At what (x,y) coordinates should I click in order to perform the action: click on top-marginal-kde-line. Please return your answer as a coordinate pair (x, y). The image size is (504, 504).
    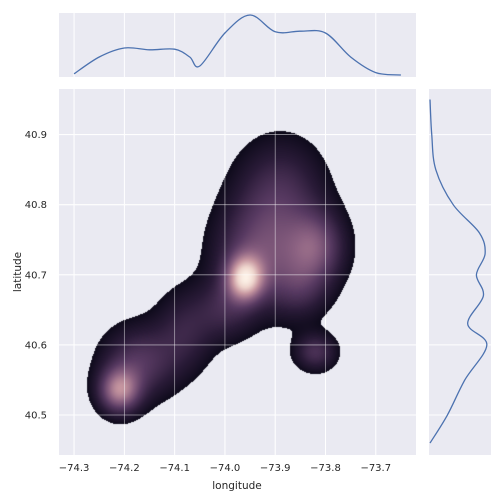
    Looking at the image, I should click on (237, 45).